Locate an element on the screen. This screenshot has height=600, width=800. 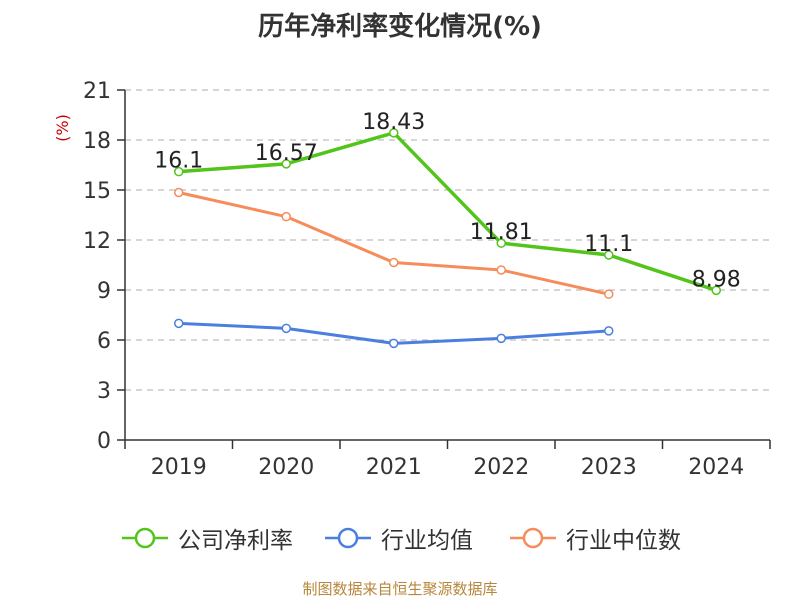
data-label: 18.43 is located at coordinates (393, 122).